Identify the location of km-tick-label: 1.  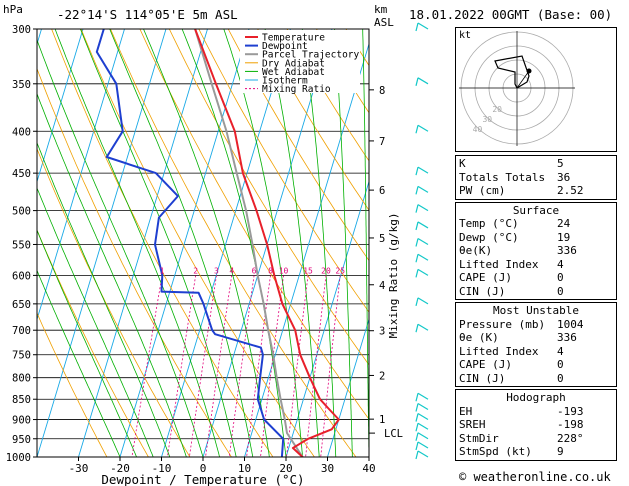
(382, 420).